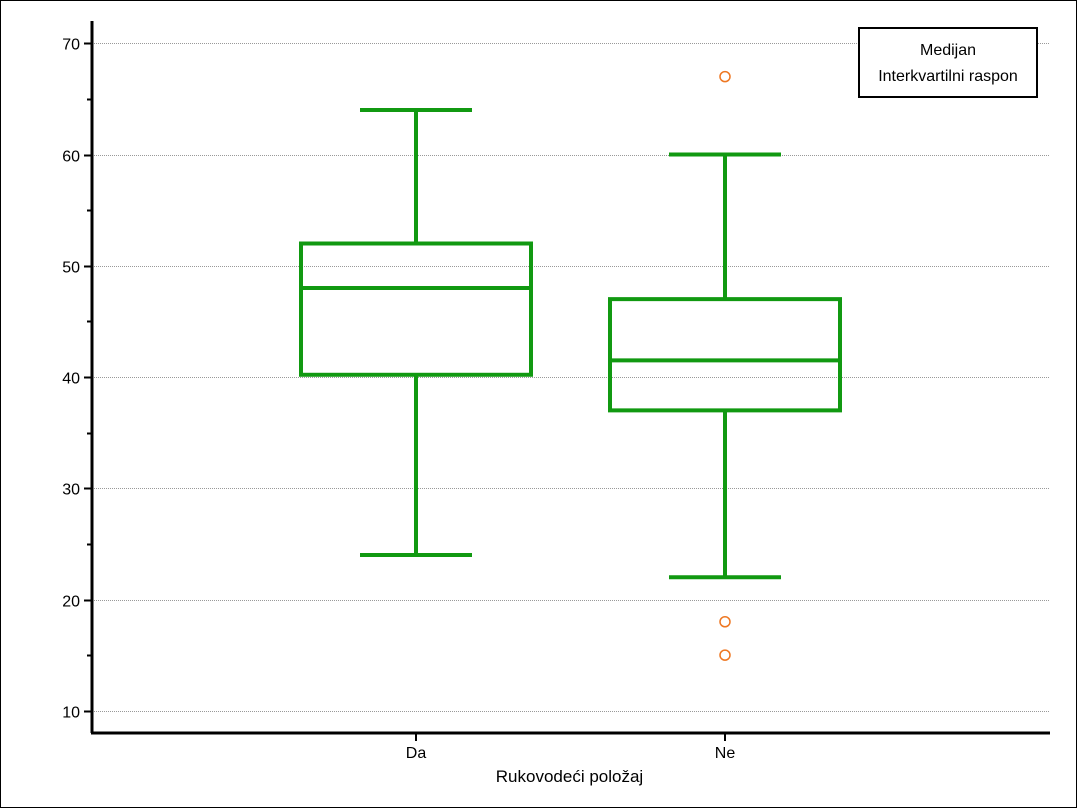 This screenshot has height=808, width=1077. What do you see at coordinates (948, 76) in the screenshot?
I see `legend-entry-iqr: Interkvartilni raspon` at bounding box center [948, 76].